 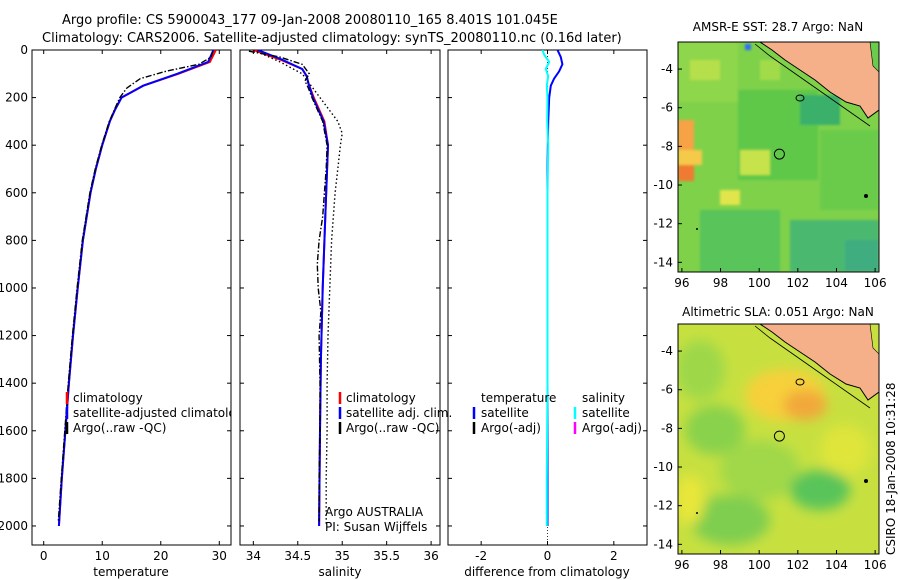 I want to click on sst-map-field, so click(x=778, y=157).